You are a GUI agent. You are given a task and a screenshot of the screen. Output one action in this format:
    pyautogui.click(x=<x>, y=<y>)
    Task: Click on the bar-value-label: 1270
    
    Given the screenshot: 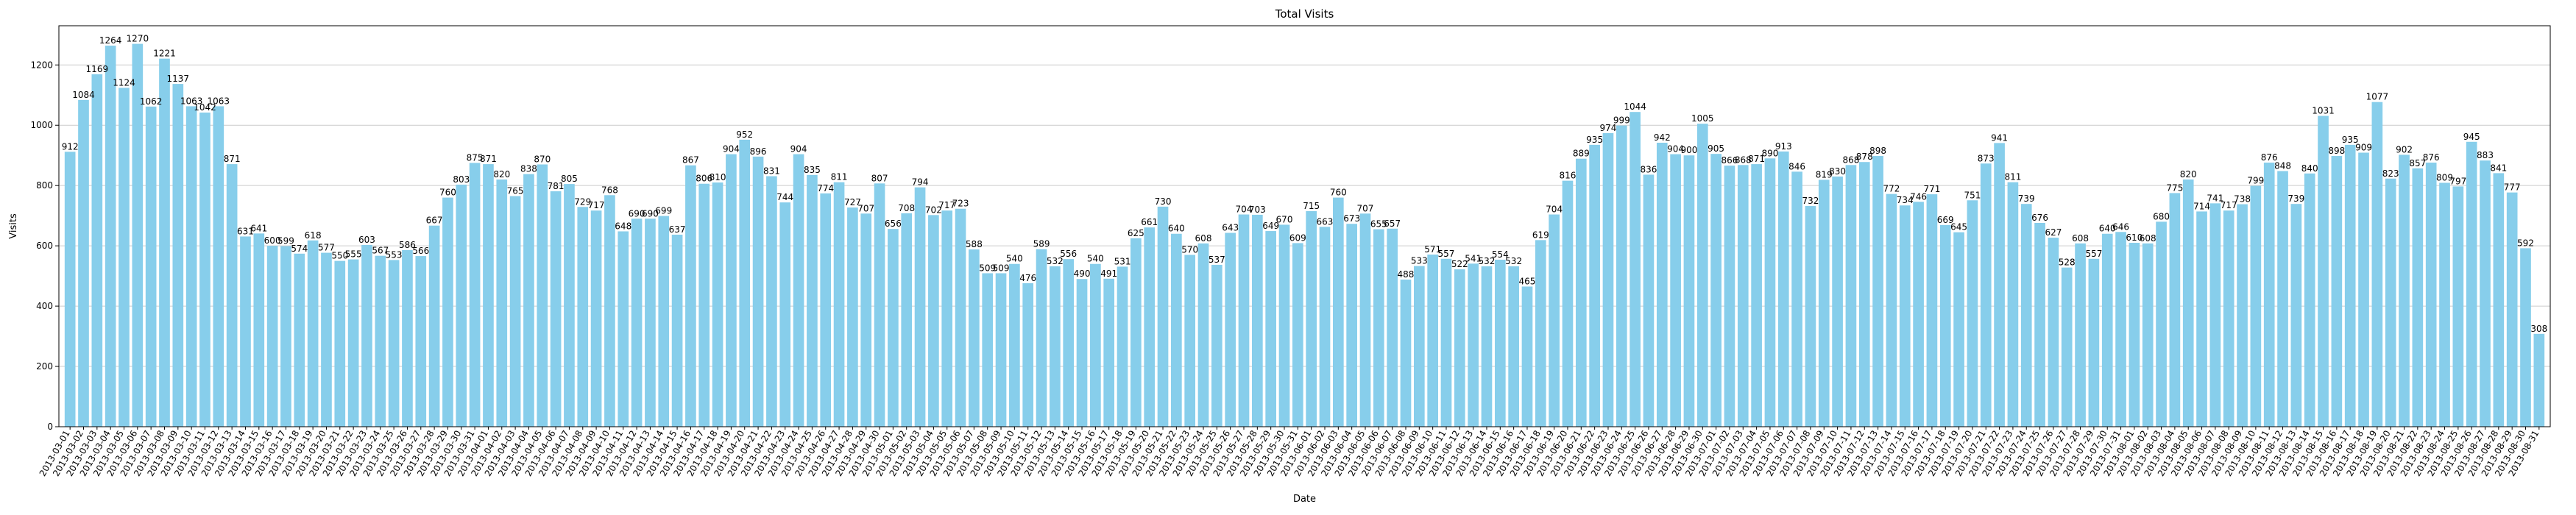 What is the action you would take?
    pyautogui.click(x=138, y=39)
    